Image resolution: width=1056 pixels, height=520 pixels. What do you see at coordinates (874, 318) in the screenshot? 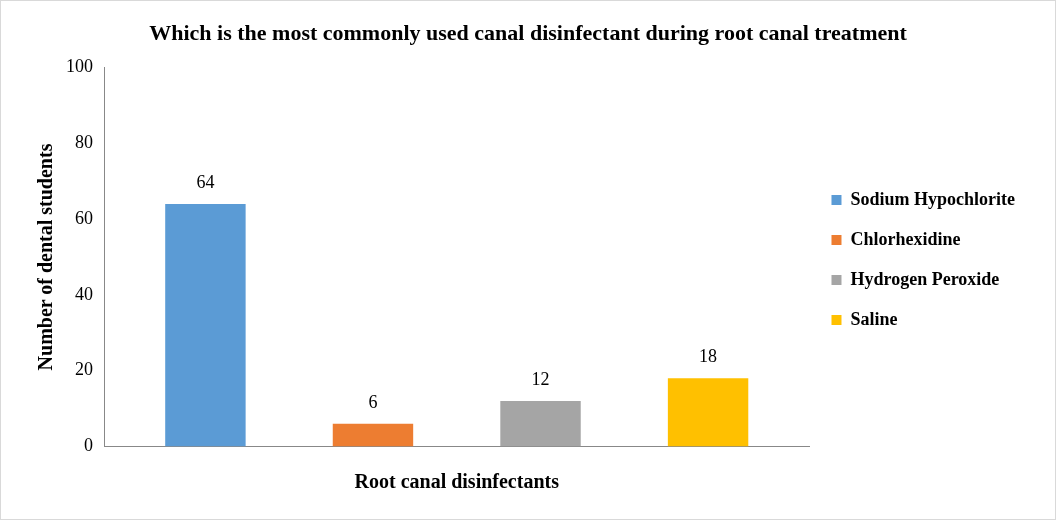
I see `legend-label: Saline` at bounding box center [874, 318].